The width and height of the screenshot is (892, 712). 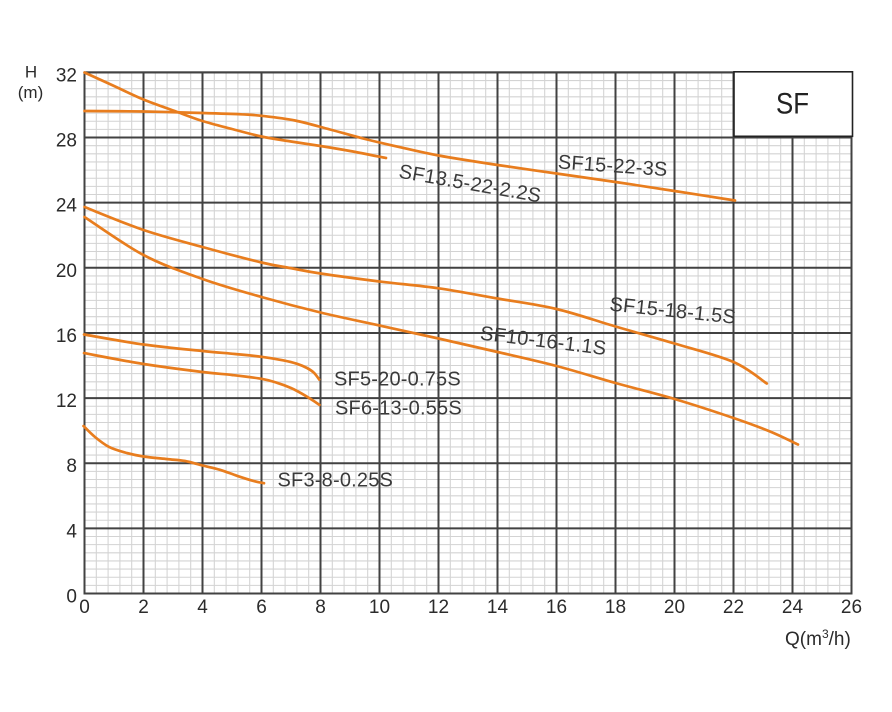 I want to click on svg-text: SF, so click(x=792, y=104).